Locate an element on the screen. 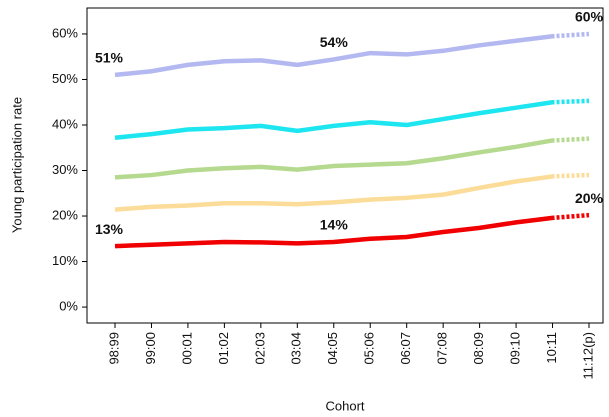 Image resolution: width=609 pixels, height=417 pixels. x-tick-label: 07:08 is located at coordinates (442, 348).